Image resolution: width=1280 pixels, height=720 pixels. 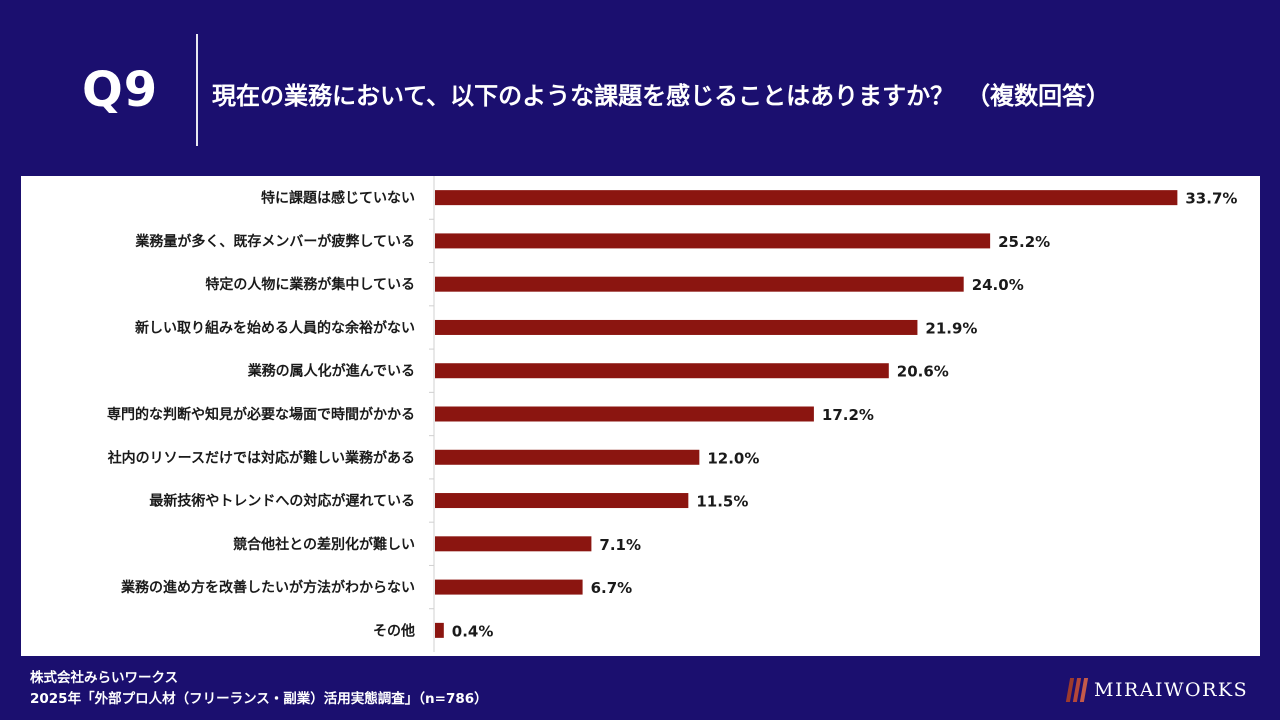 I want to click on mirai-works-logo: MIRAIWORKS, so click(x=1157, y=690).